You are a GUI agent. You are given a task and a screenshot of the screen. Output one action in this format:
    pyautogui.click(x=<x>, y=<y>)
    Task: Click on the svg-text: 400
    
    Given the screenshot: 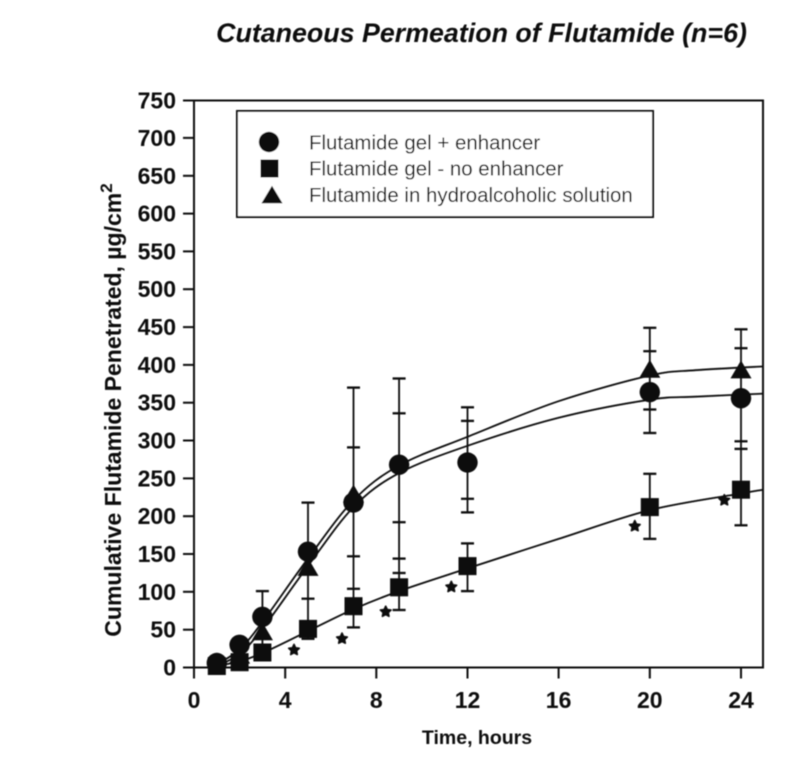 What is the action you would take?
    pyautogui.click(x=157, y=365)
    